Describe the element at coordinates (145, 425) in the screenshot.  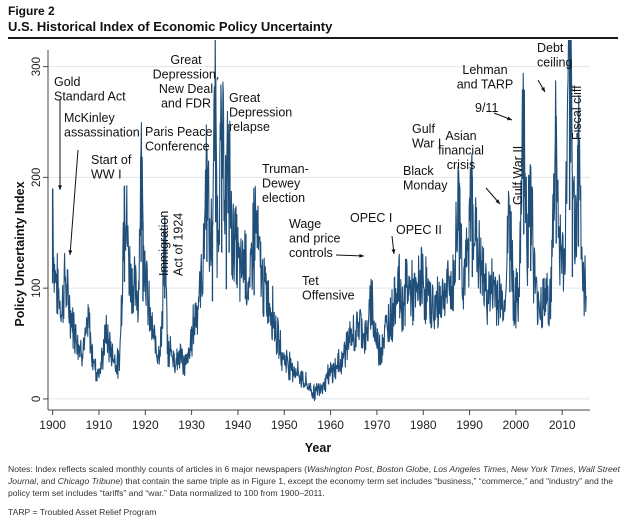
I see `x-tick-label-1920: 1920` at that location.